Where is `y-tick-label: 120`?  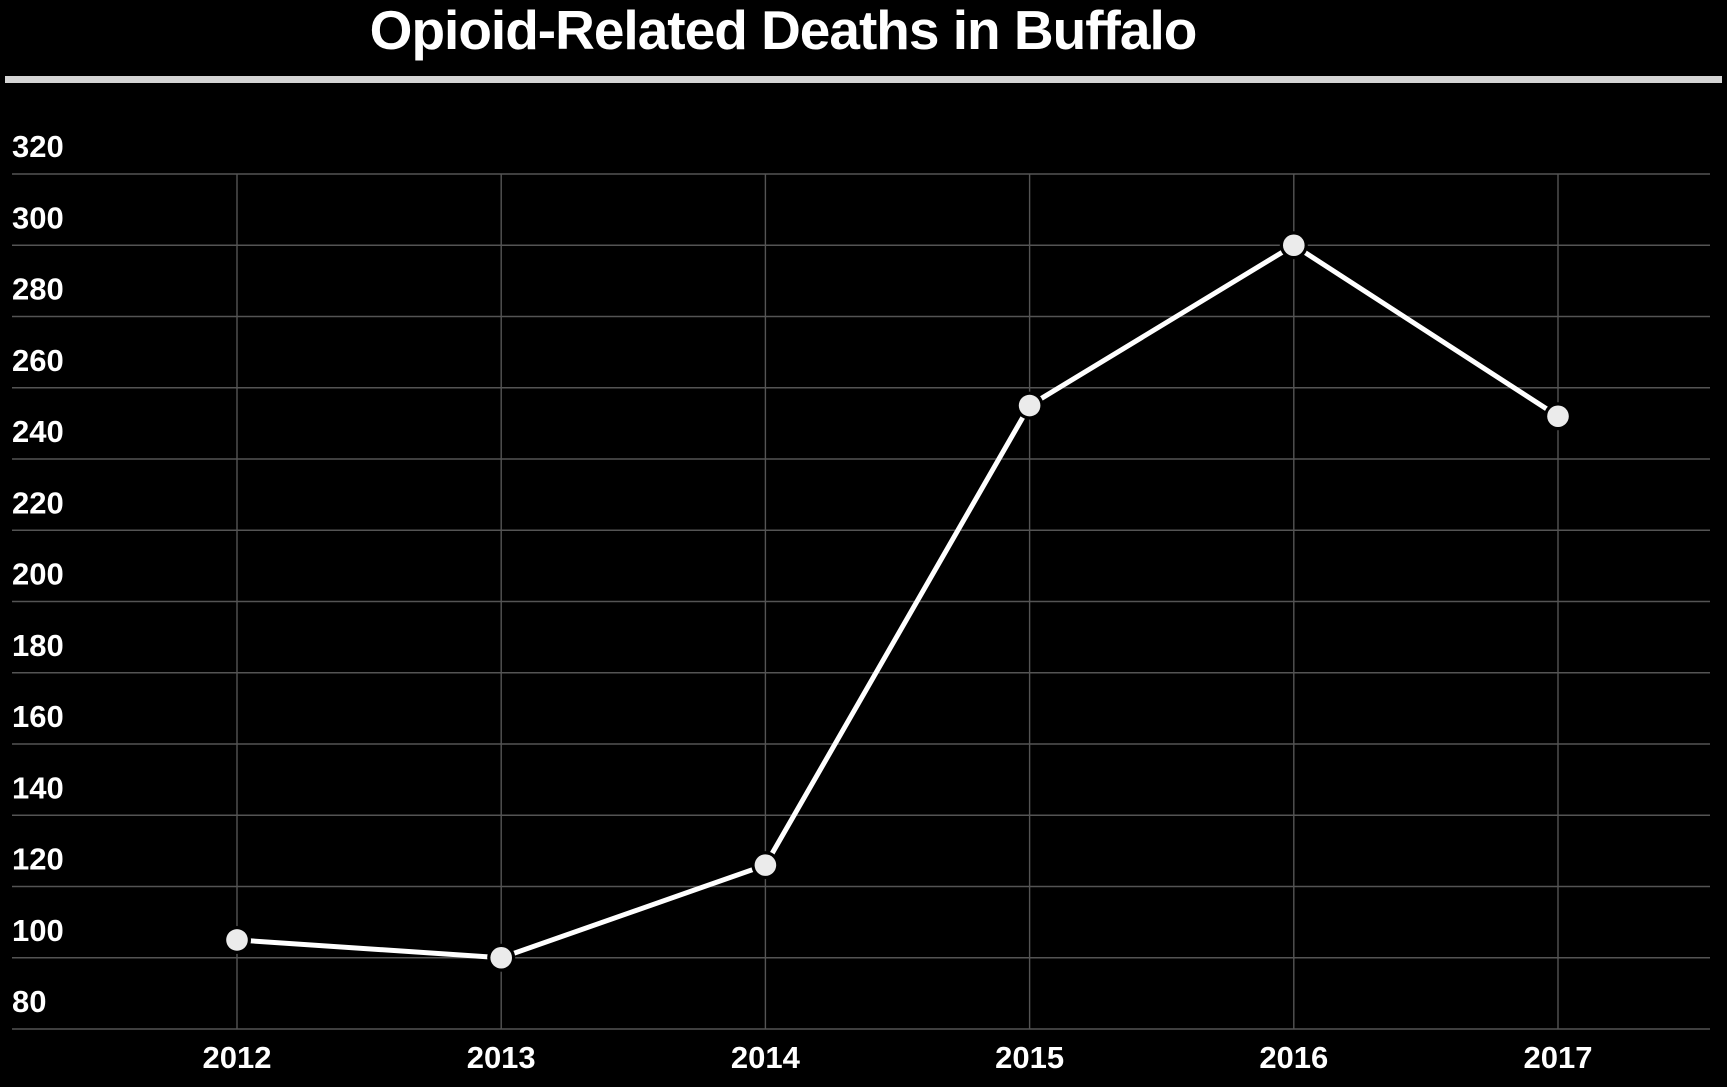
y-tick-label: 120 is located at coordinates (38, 859).